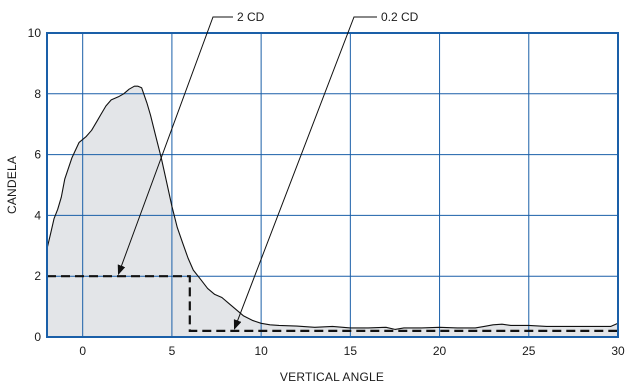  I want to click on x-tick-label: 20, so click(440, 351).